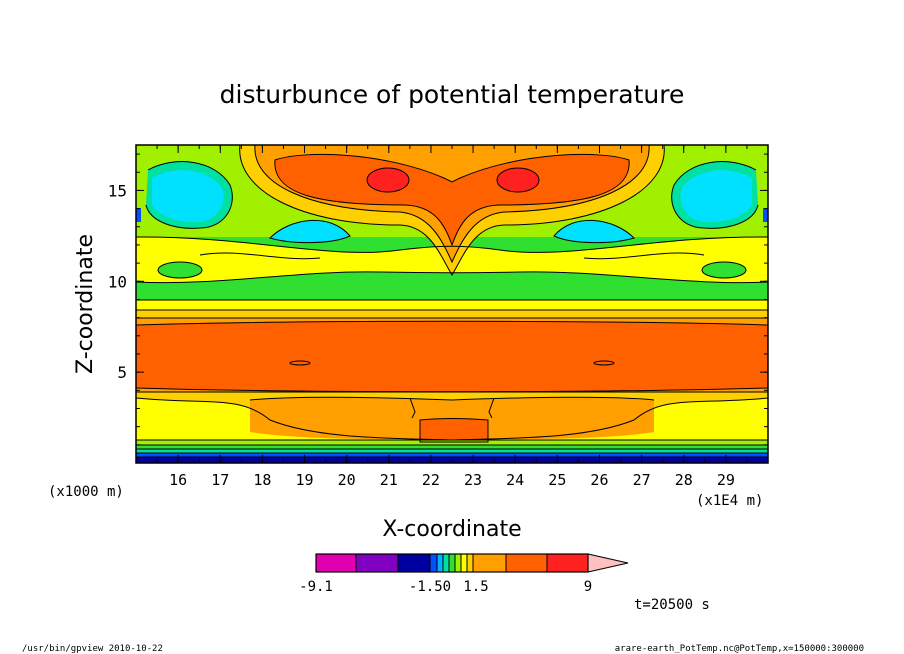  What do you see at coordinates (599, 480) in the screenshot?
I see `x-tick-label: 26` at bounding box center [599, 480].